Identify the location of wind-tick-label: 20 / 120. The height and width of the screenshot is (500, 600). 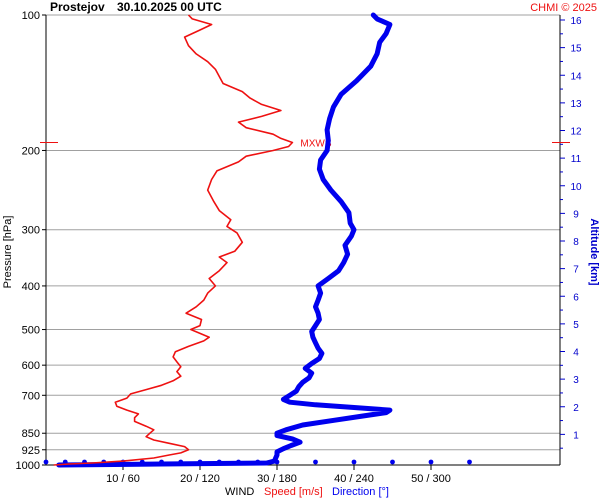
(200, 479).